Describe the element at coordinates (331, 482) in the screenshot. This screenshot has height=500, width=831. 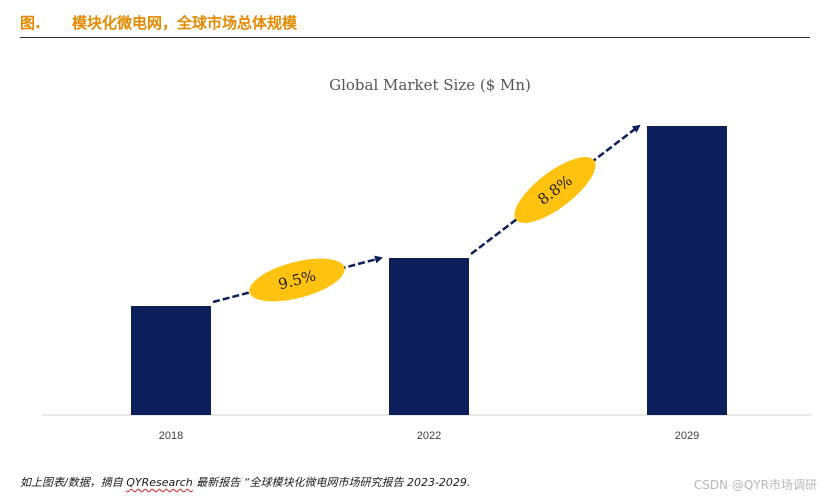
I see `source-suffix: 最新报告 “全球模块化微电网市场研究报告 2023-2029.` at that location.